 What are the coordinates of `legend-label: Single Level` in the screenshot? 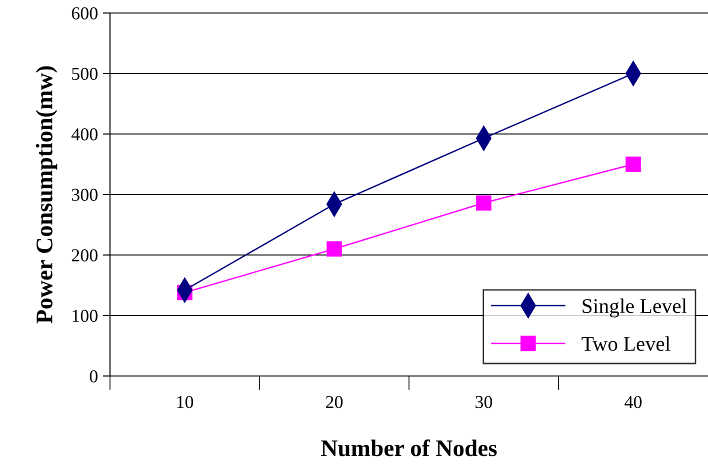 It's located at (634, 308).